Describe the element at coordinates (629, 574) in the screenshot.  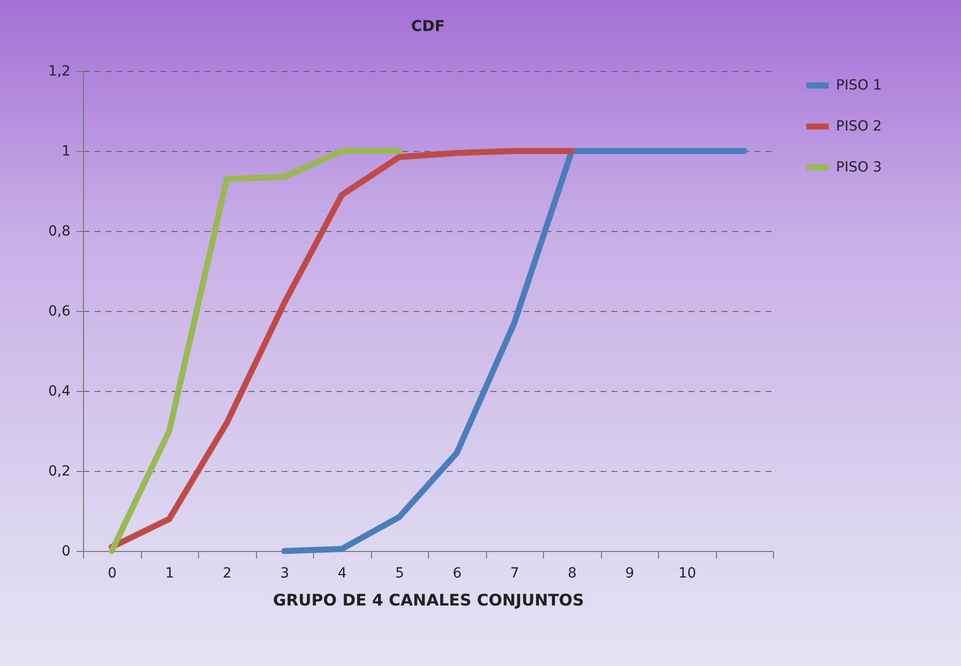
I see `x-tick-label: 9` at that location.